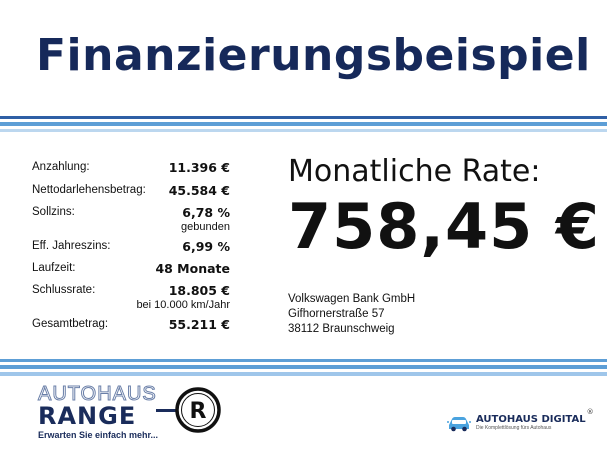 This screenshot has height=455, width=607. I want to click on term-row-anzahlung: Anzahlung: 11.396 €, so click(131, 171).